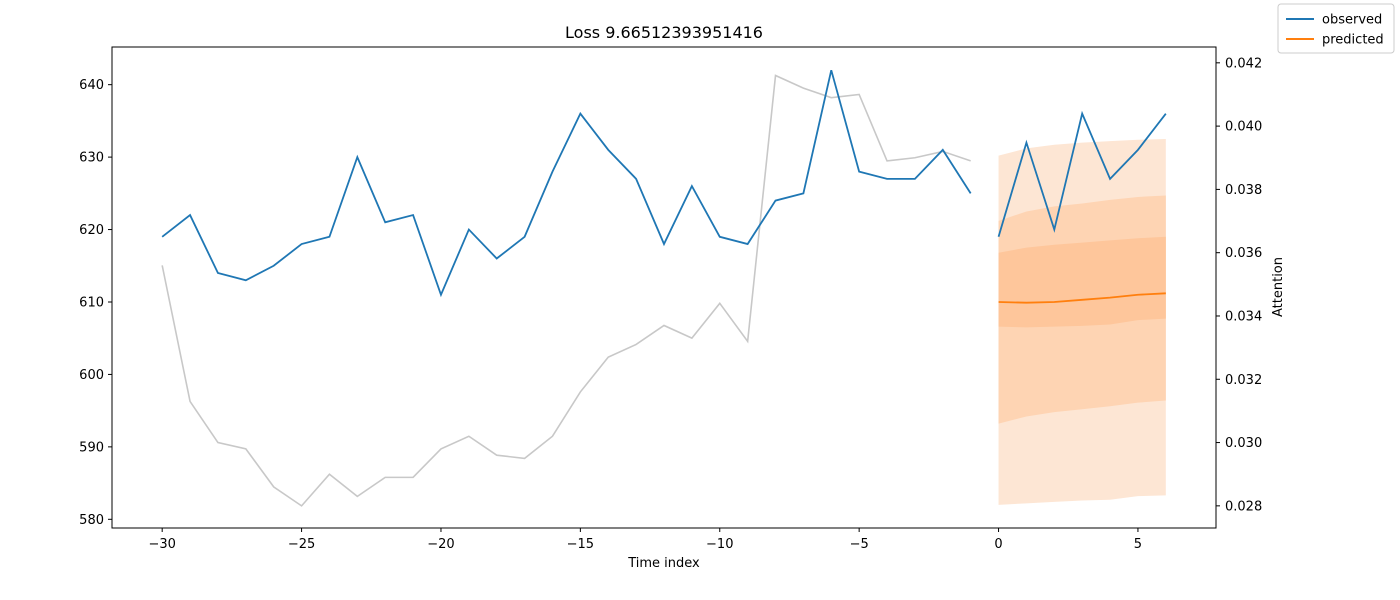  Describe the element at coordinates (301, 544) in the screenshot. I see `x-tick-label: −25` at that location.